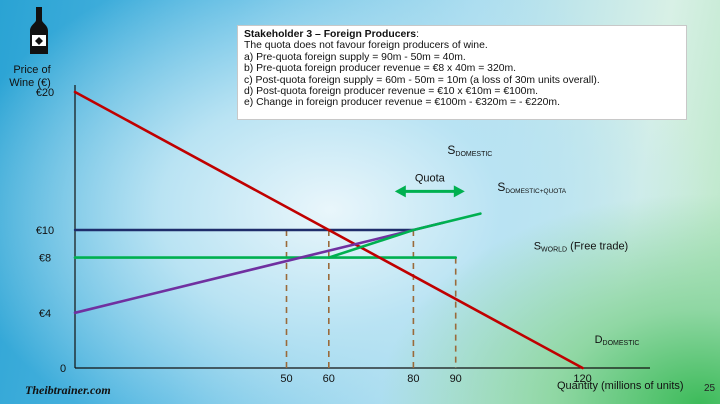 This screenshot has width=720, height=404. I want to click on series-line-sdq-ext, so click(447, 222).